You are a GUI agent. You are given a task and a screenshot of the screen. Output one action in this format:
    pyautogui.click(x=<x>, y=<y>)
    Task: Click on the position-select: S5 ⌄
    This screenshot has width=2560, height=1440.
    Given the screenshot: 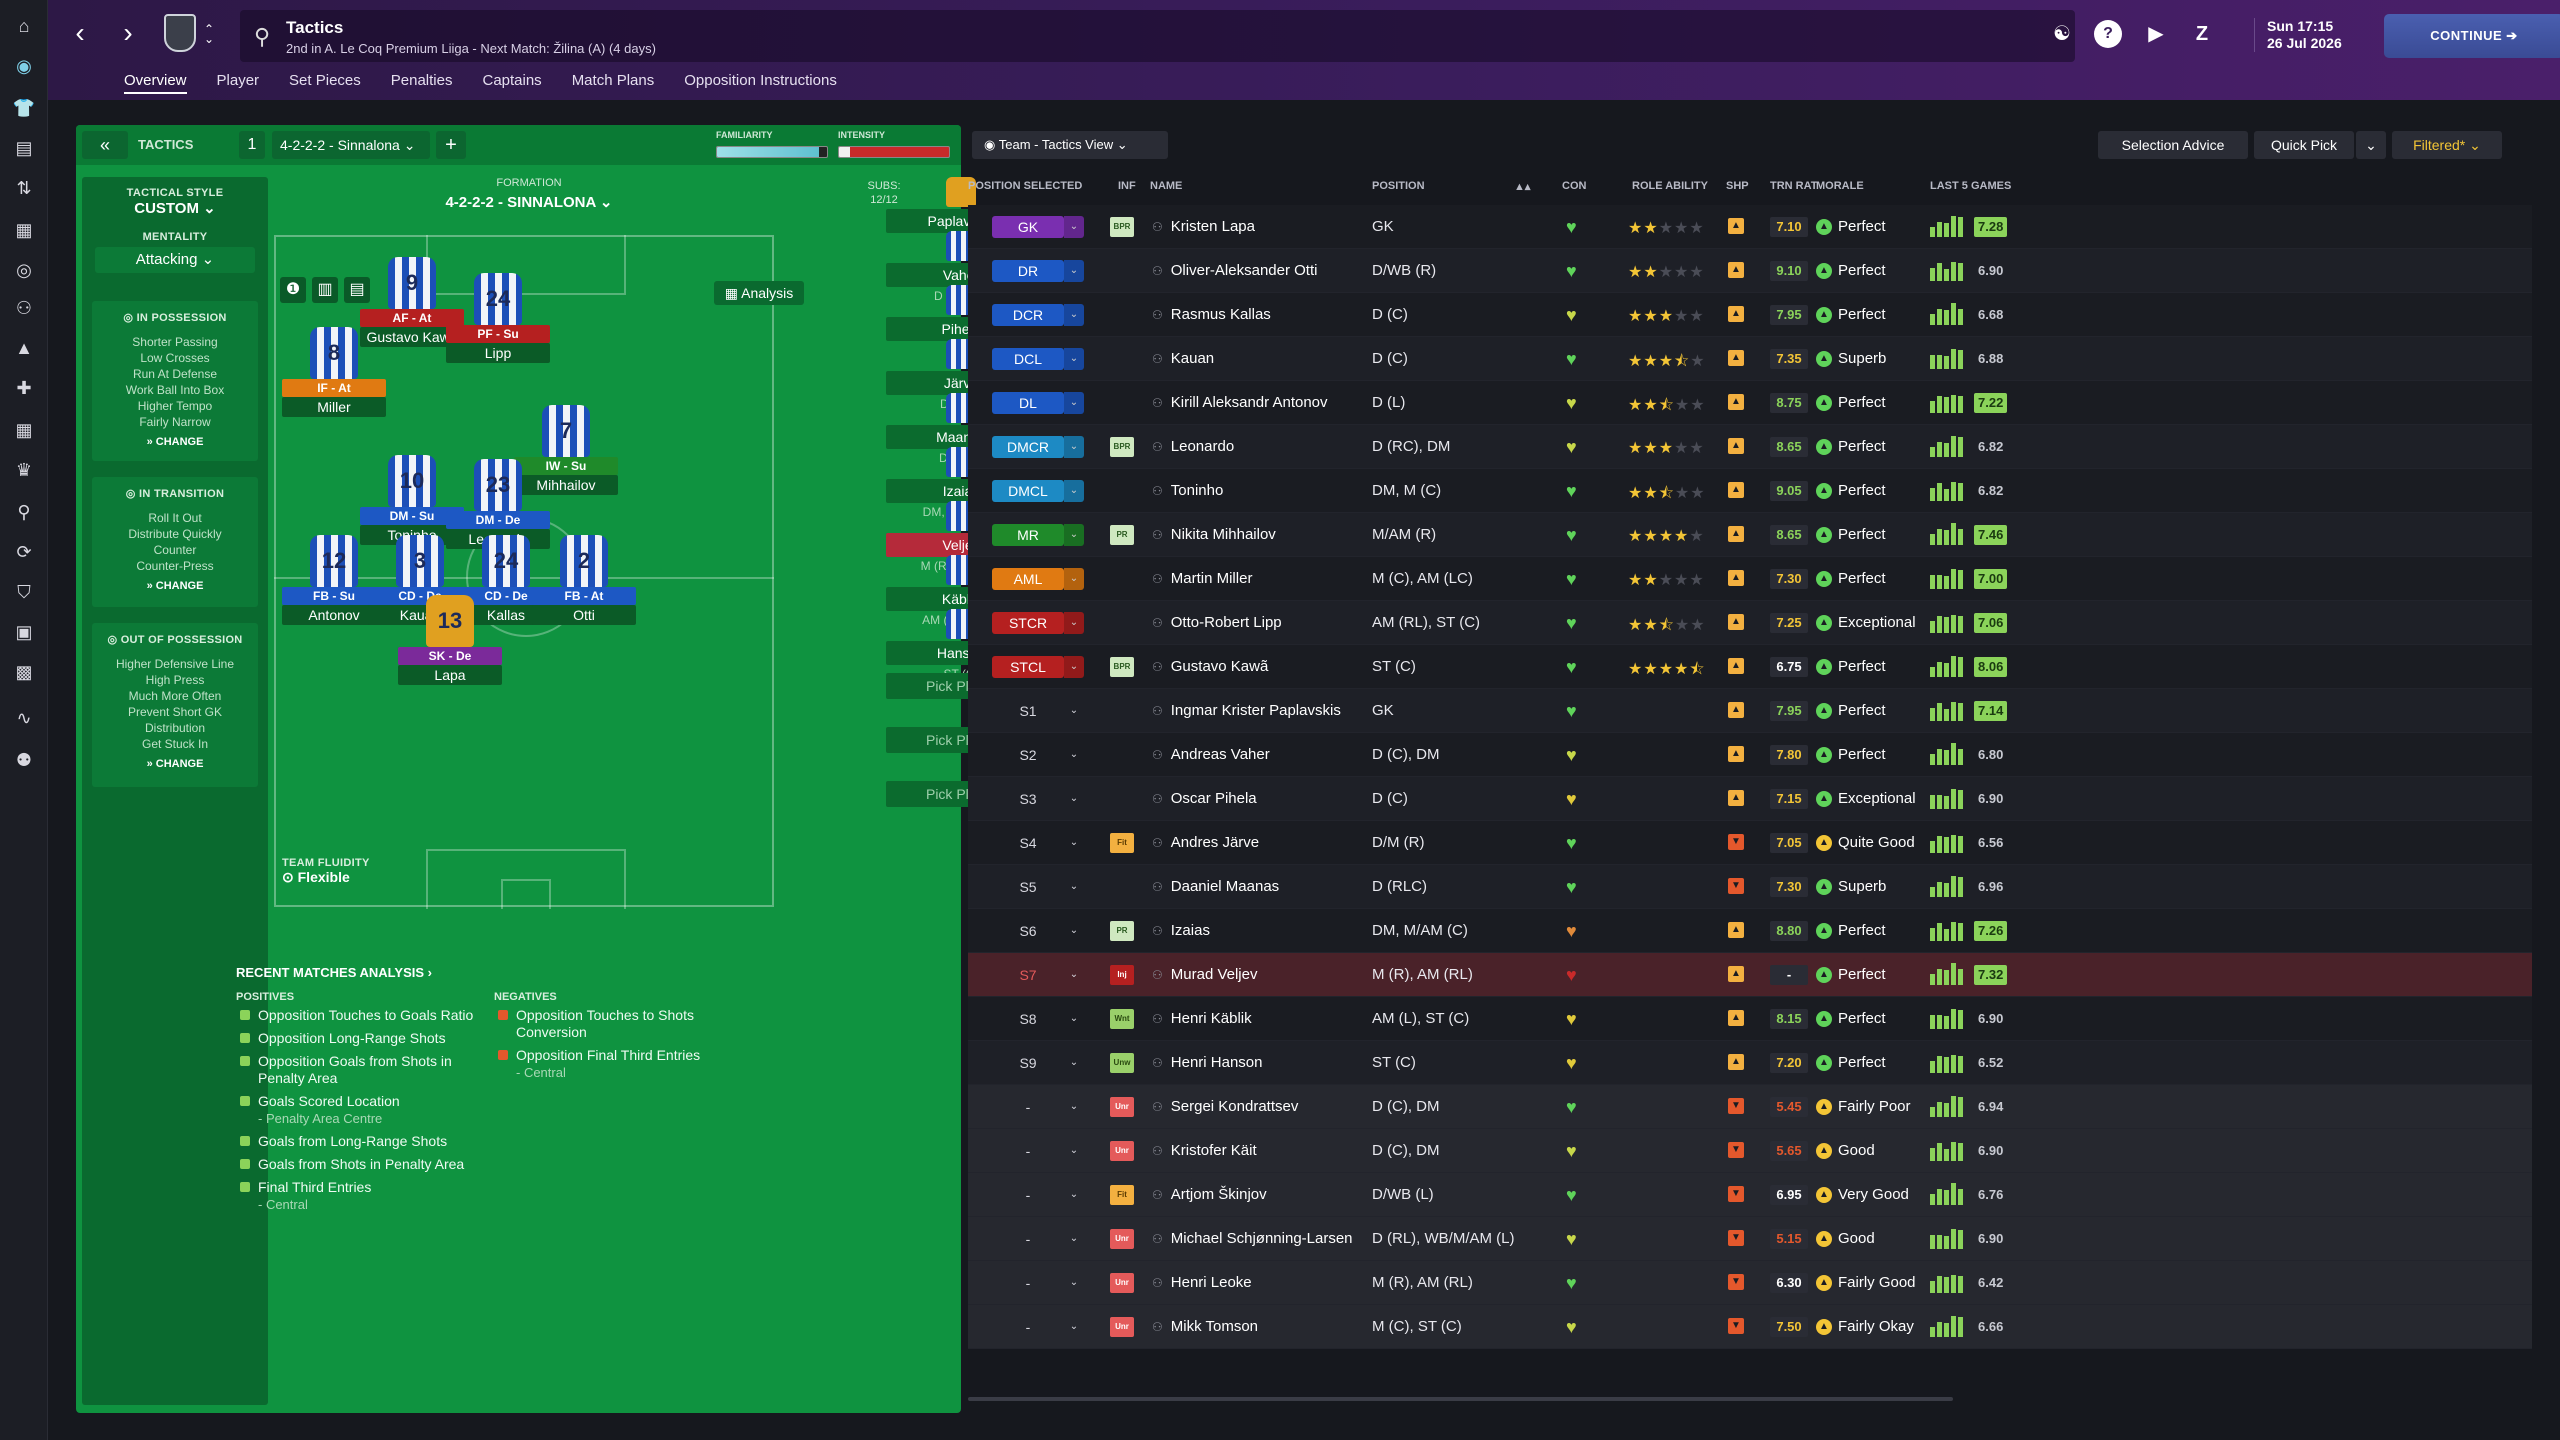 What is the action you would take?
    pyautogui.click(x=1038, y=887)
    